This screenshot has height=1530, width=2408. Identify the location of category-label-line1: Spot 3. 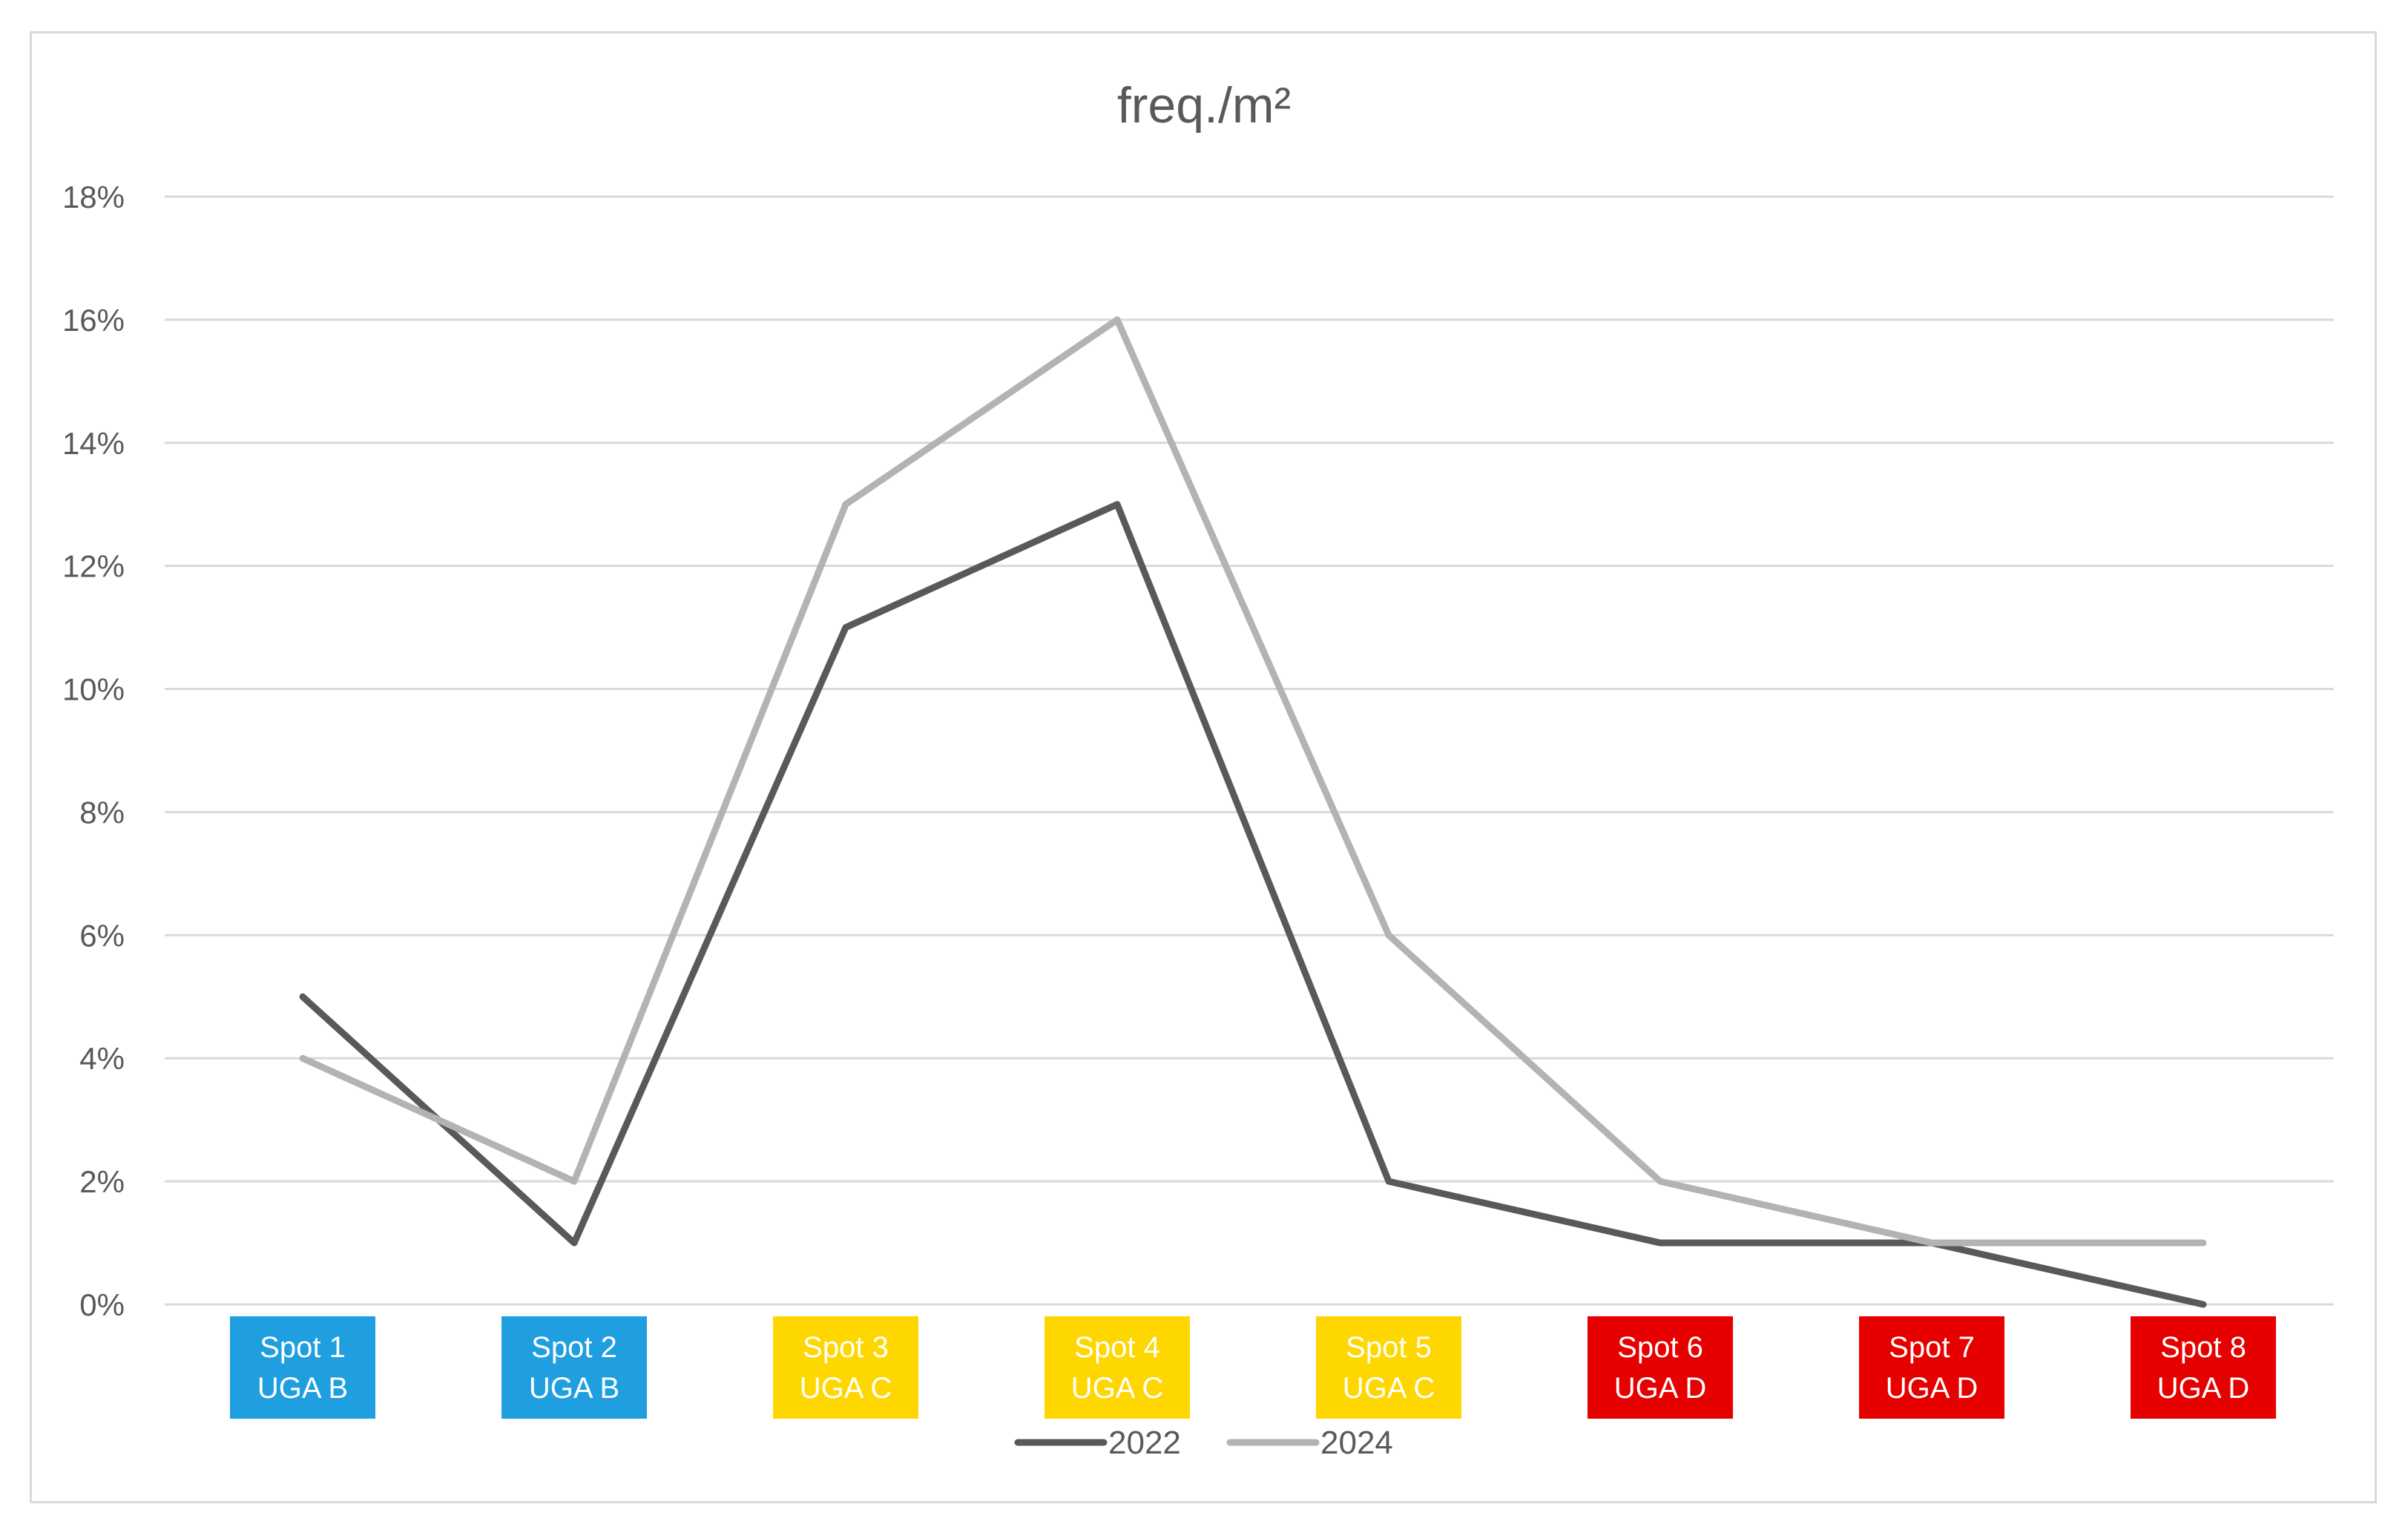
(846, 1347).